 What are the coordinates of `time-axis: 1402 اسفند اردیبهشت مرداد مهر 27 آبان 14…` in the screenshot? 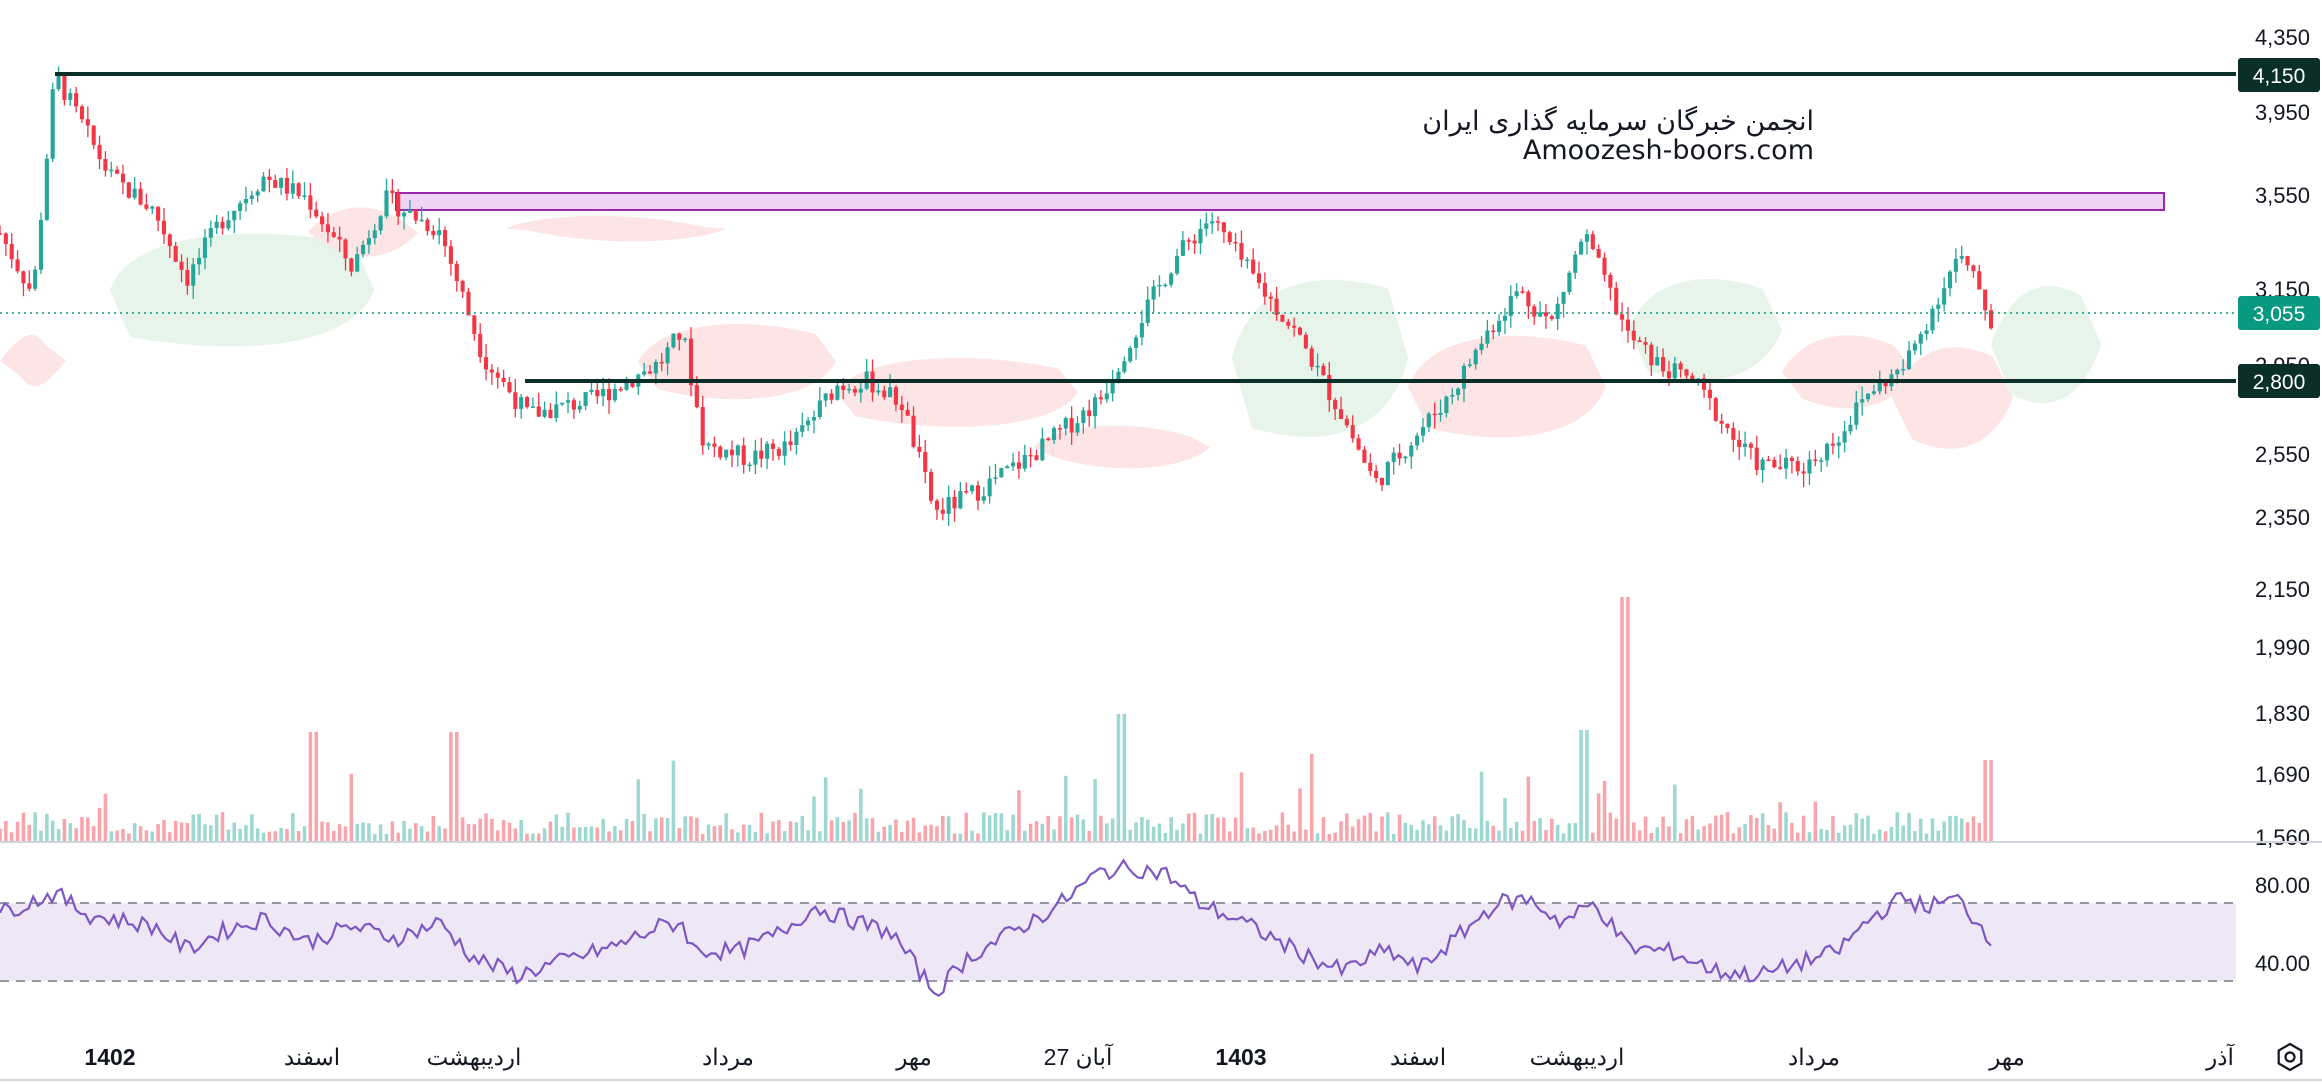 It's located at (1159, 1057).